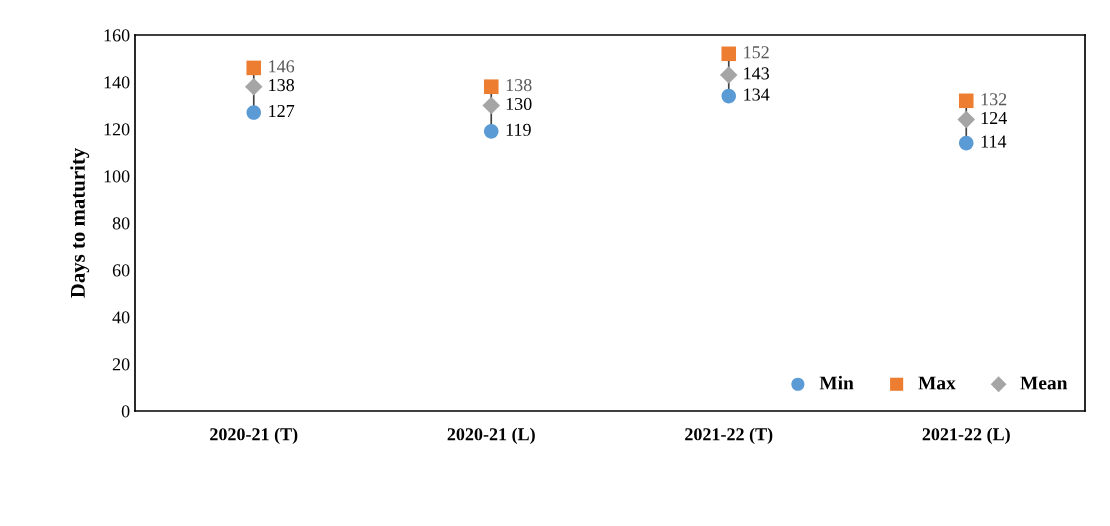 This screenshot has width=1110, height=526. What do you see at coordinates (125, 411) in the screenshot?
I see `y-tick-label: 0` at bounding box center [125, 411].